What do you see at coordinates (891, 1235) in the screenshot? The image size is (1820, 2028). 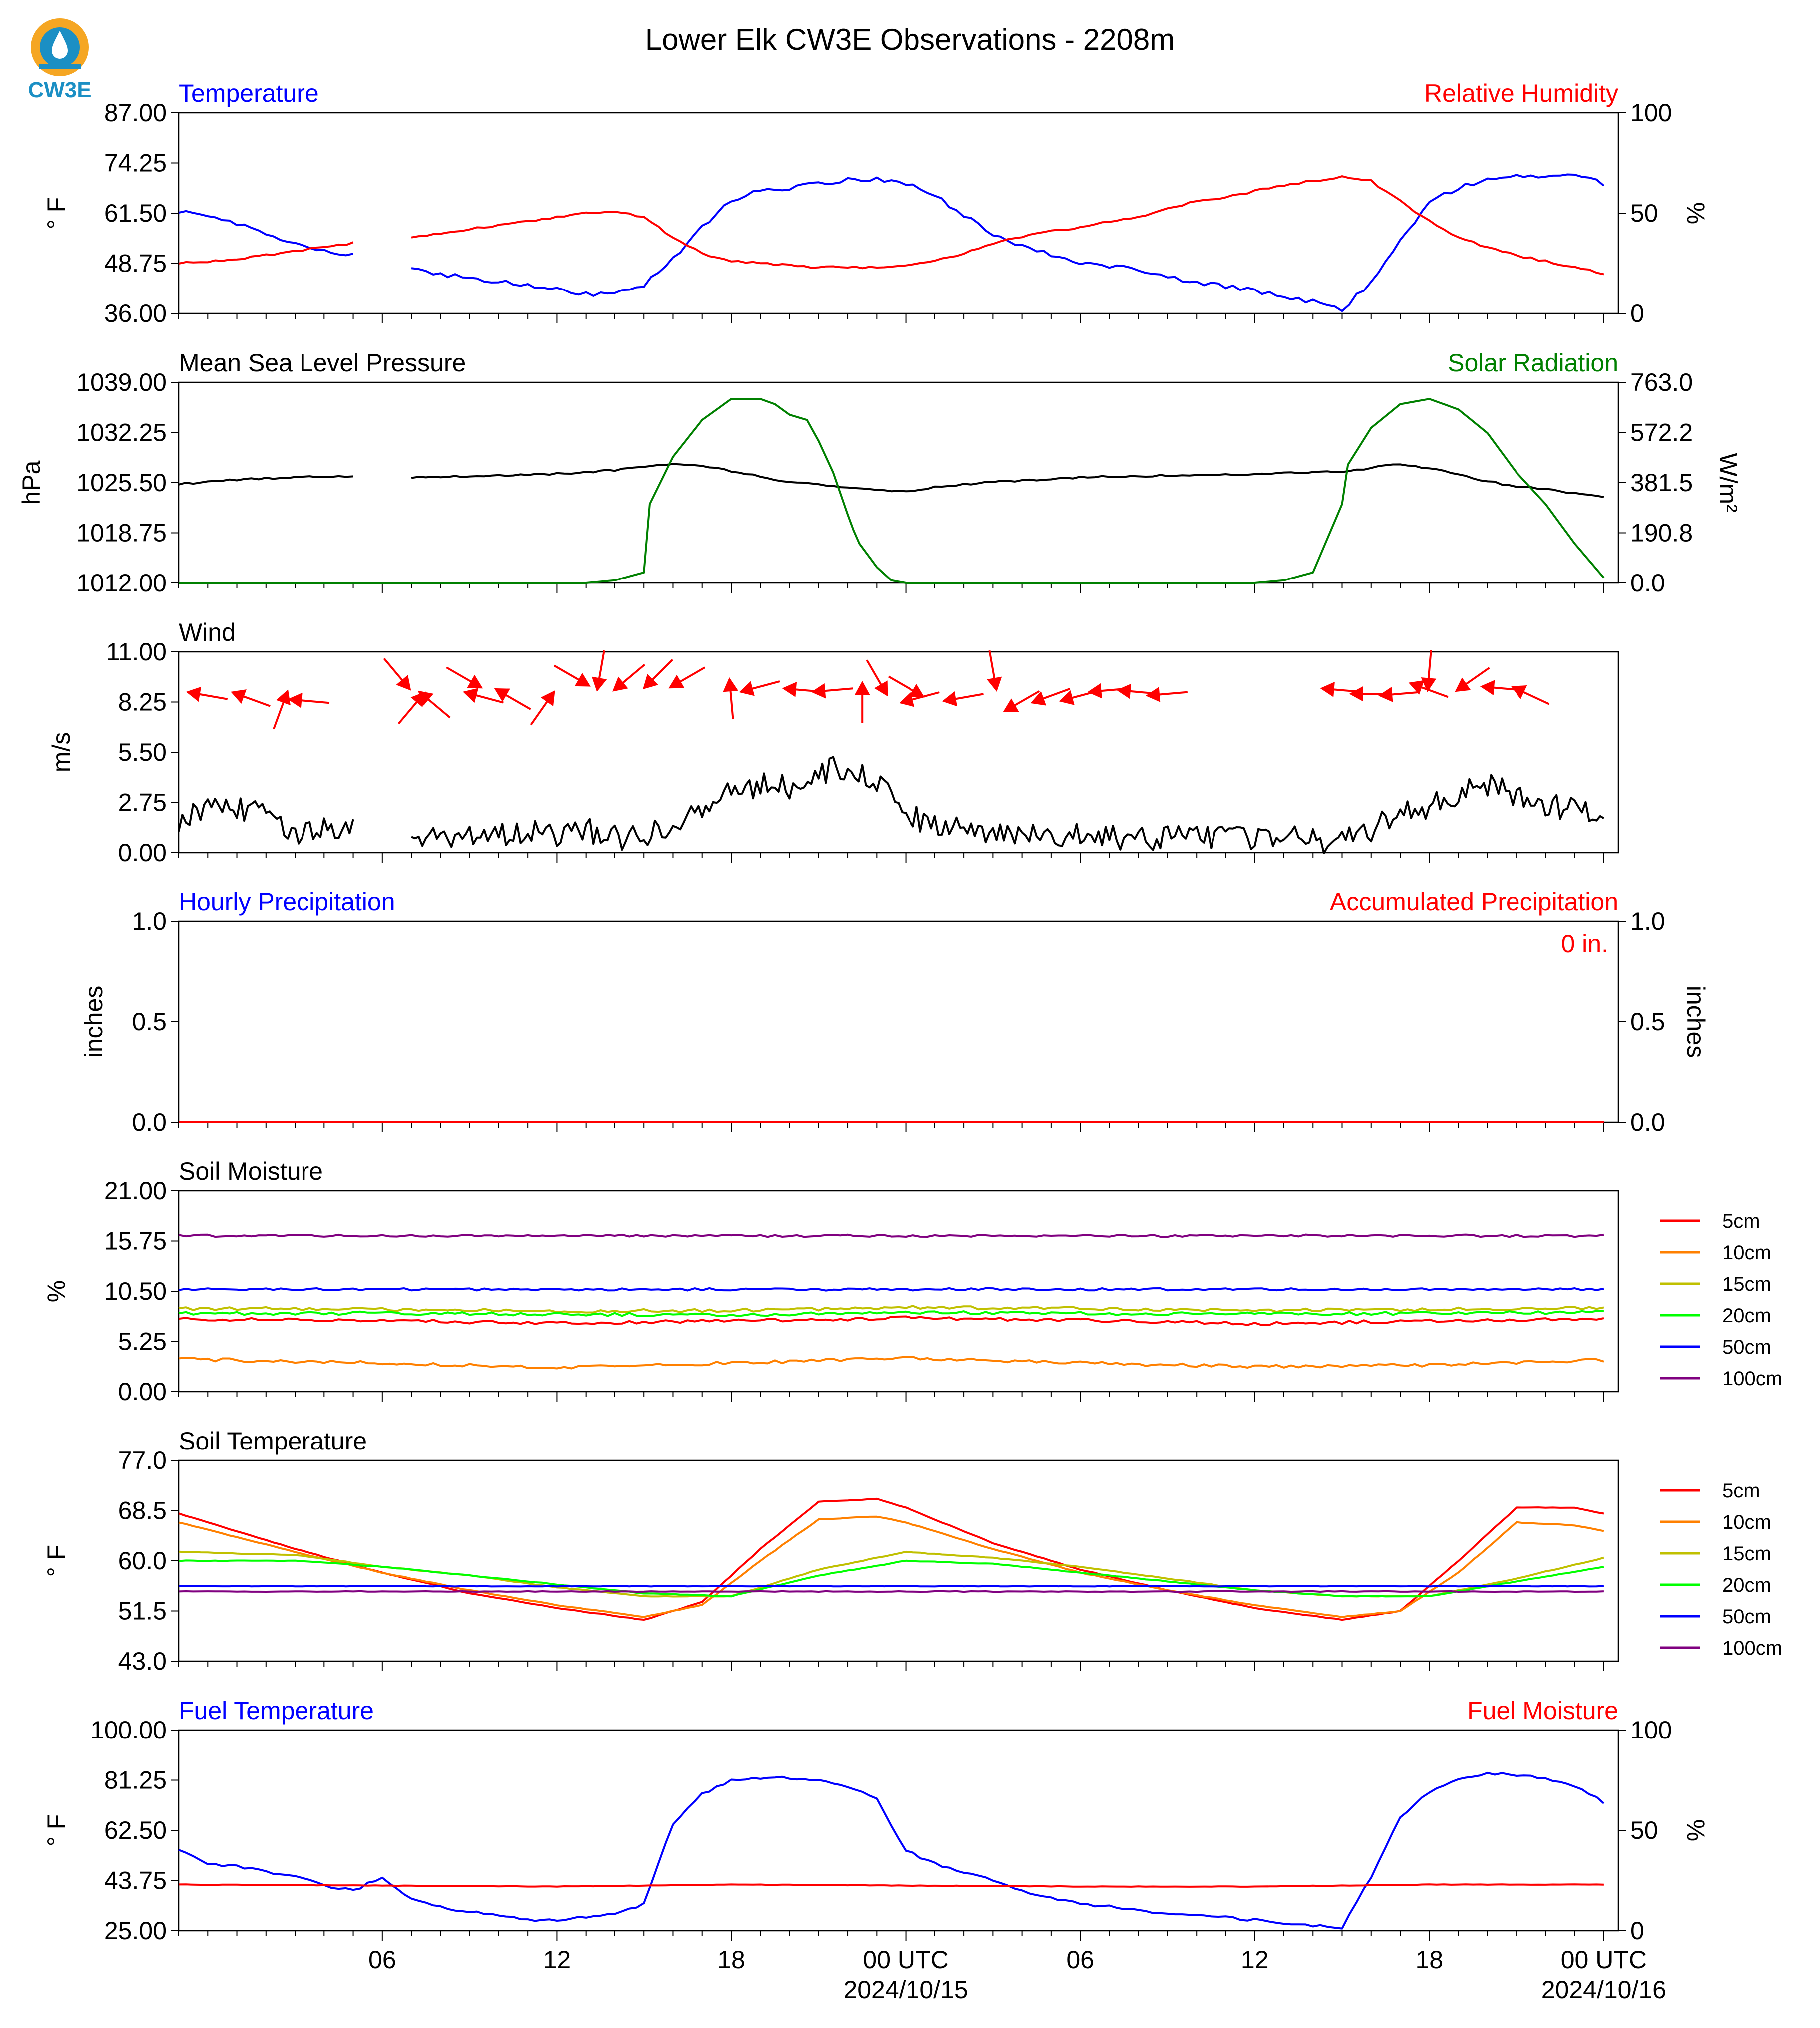 I see `series-soil_moisture-100cm` at bounding box center [891, 1235].